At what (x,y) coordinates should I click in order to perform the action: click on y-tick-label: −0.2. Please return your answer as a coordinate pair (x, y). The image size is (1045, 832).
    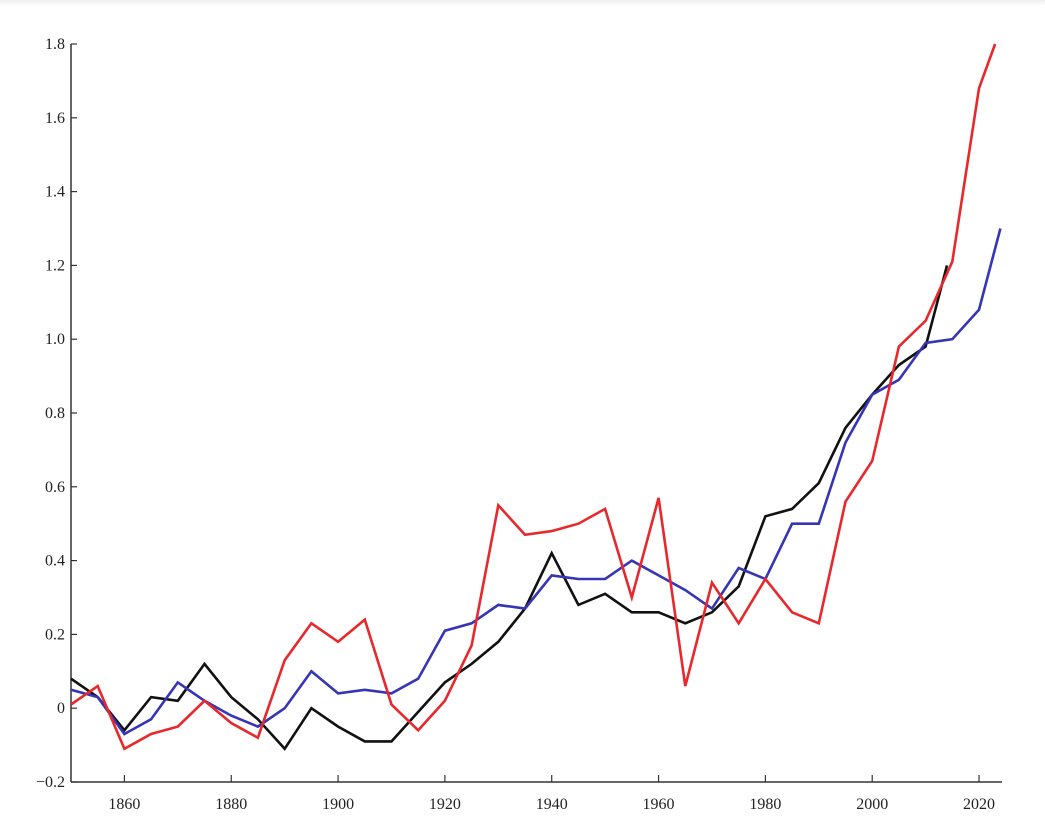
    Looking at the image, I should click on (50, 782).